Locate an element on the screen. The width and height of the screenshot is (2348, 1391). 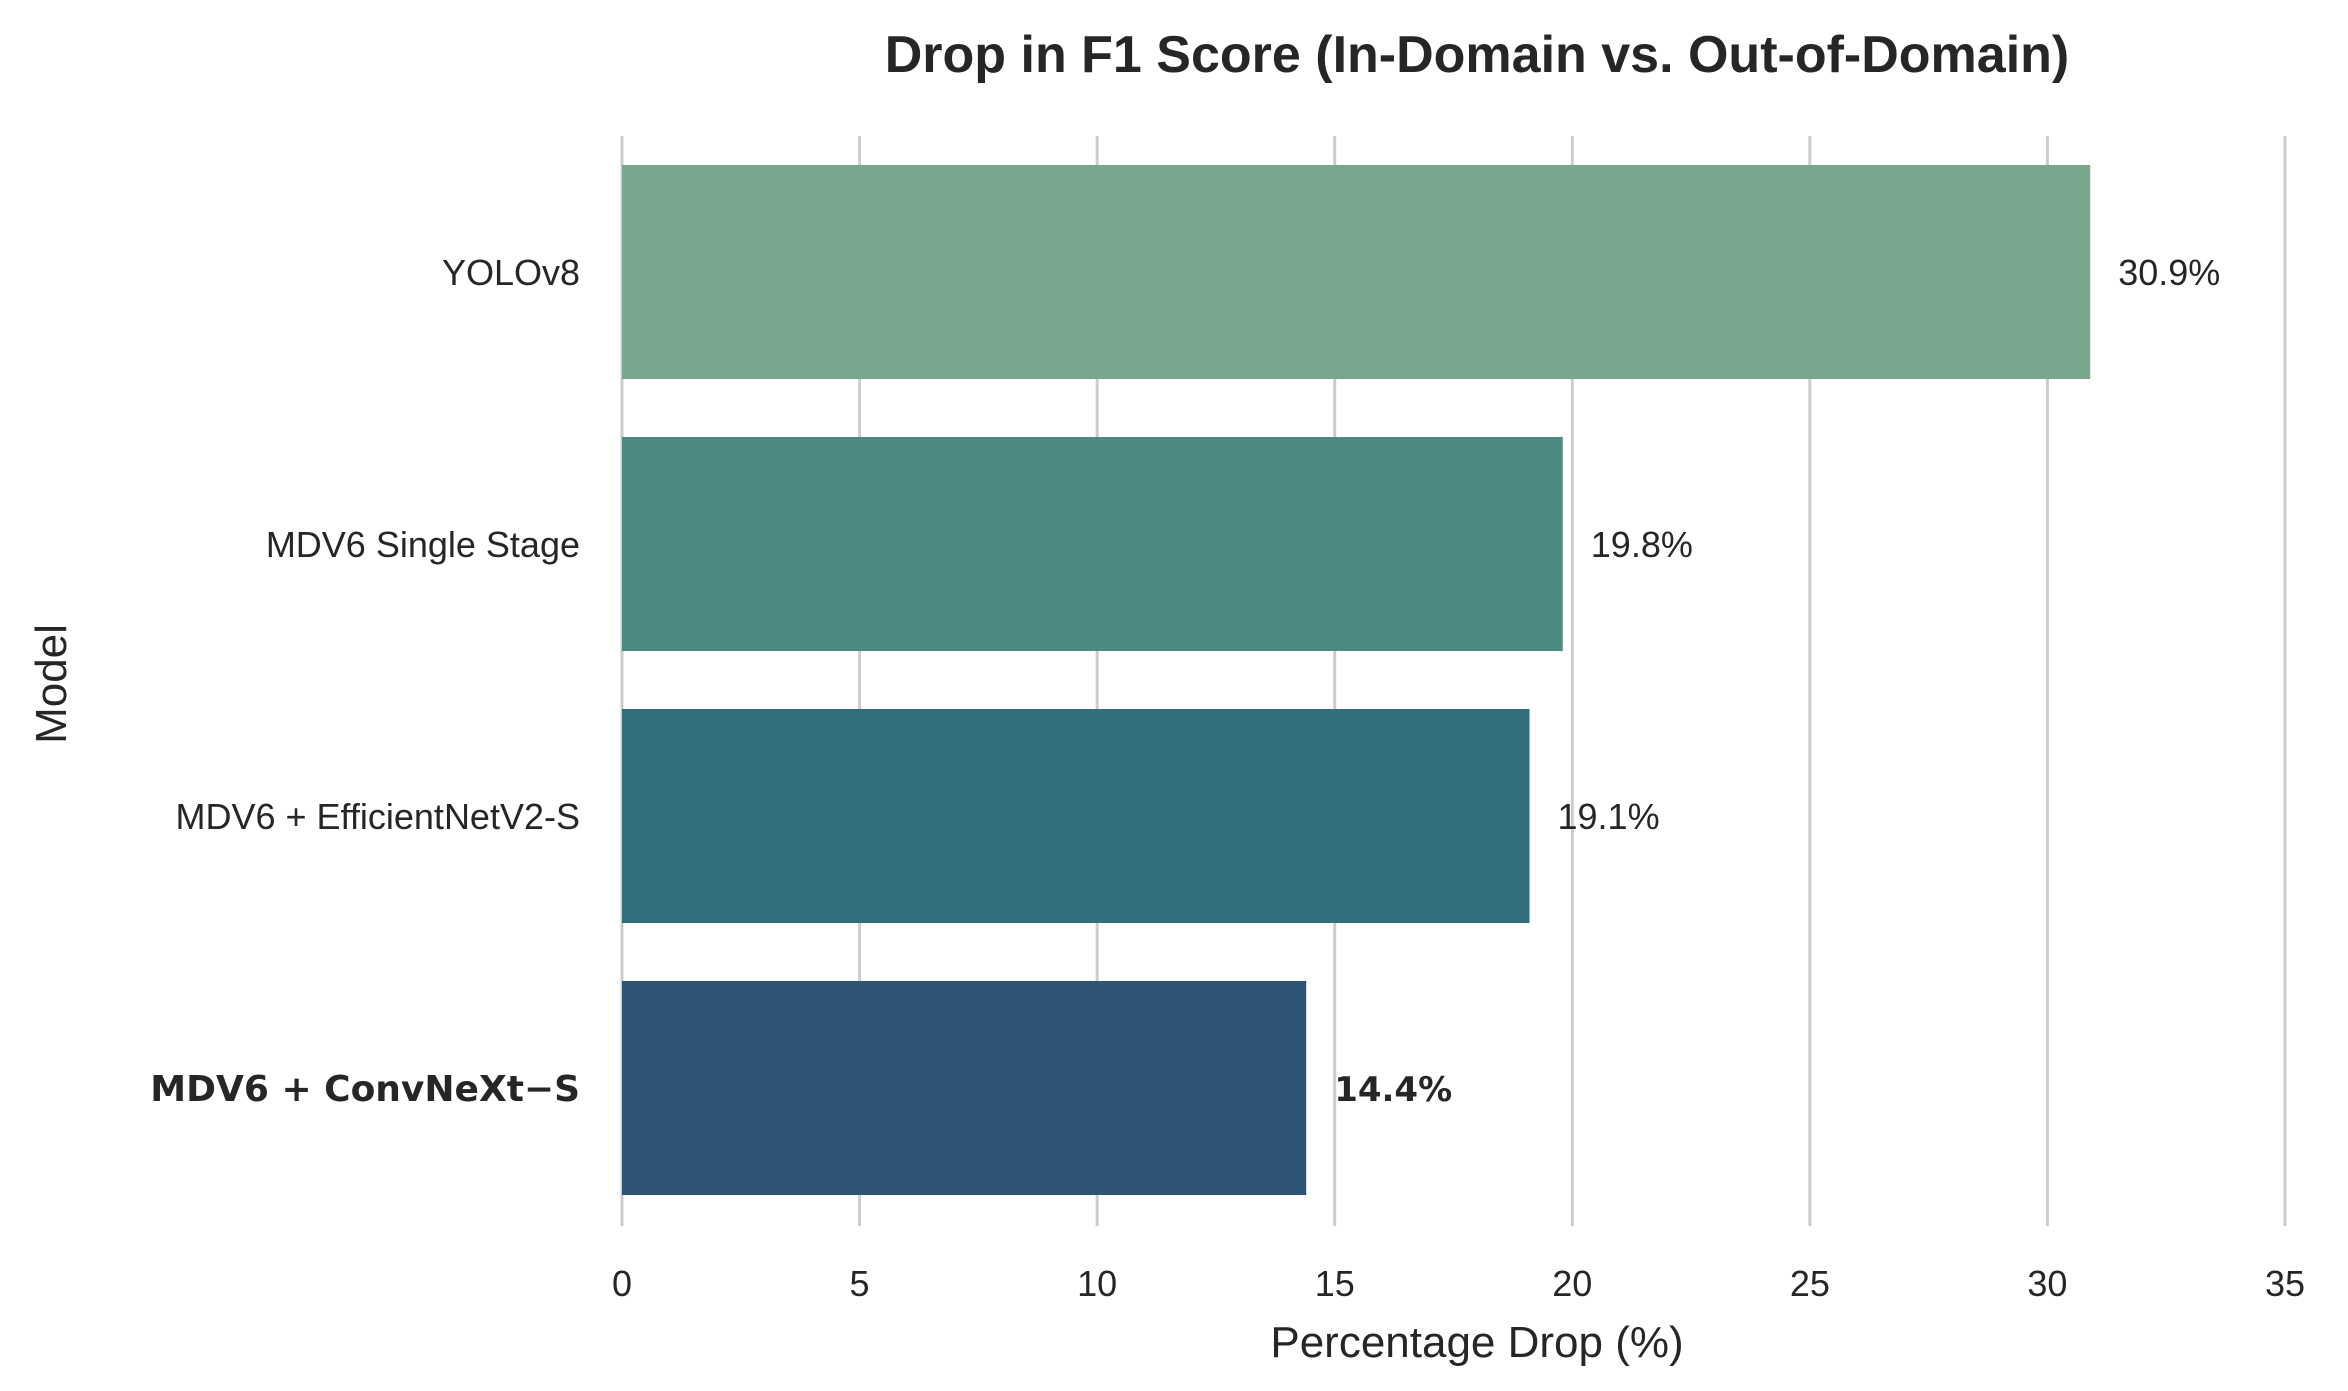
y-tick-label: MDV6 Single Stage is located at coordinates (423, 544).